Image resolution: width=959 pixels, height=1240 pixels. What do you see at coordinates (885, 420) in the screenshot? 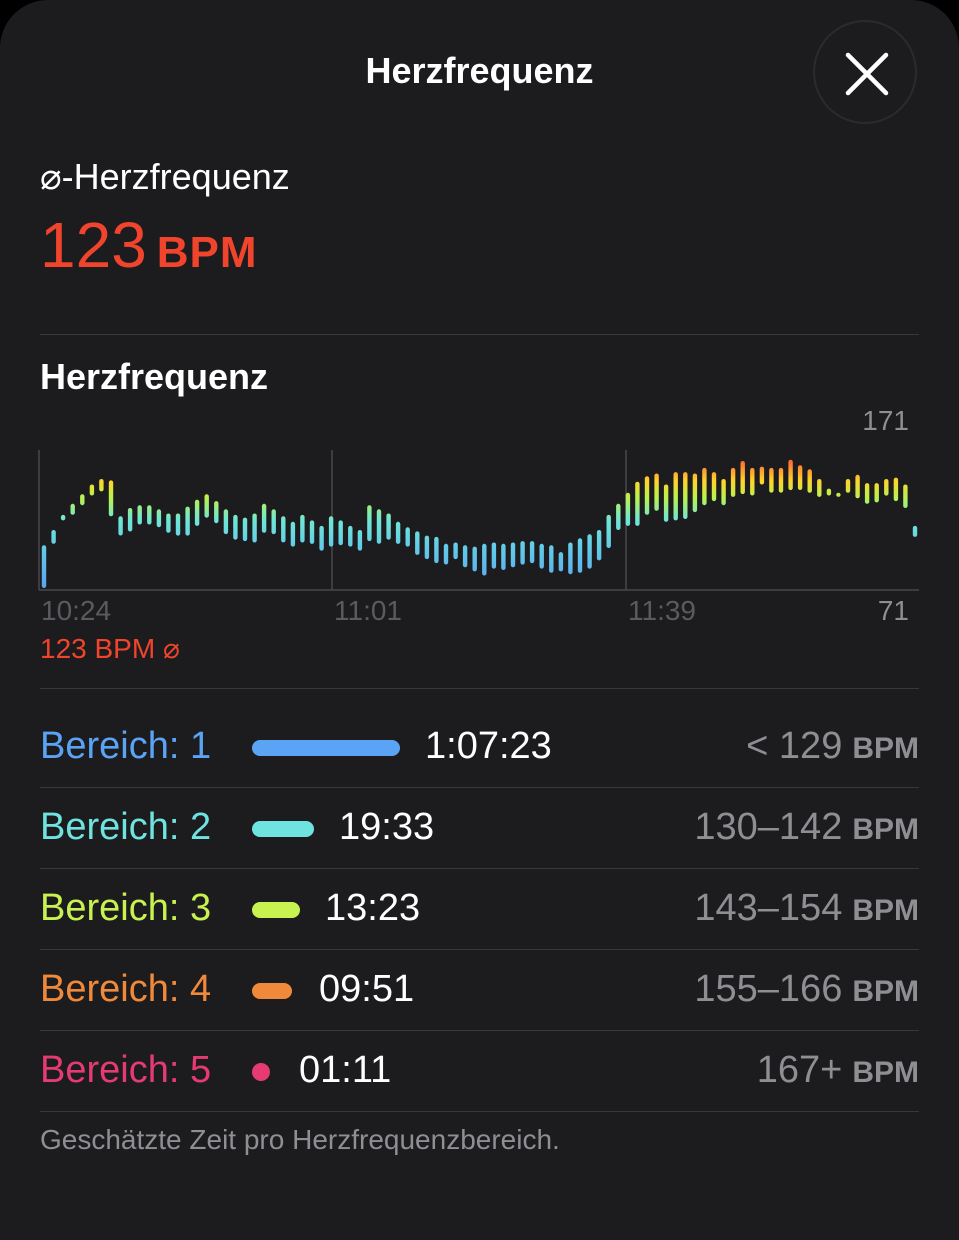
I see `y-max-label: 171` at bounding box center [885, 420].